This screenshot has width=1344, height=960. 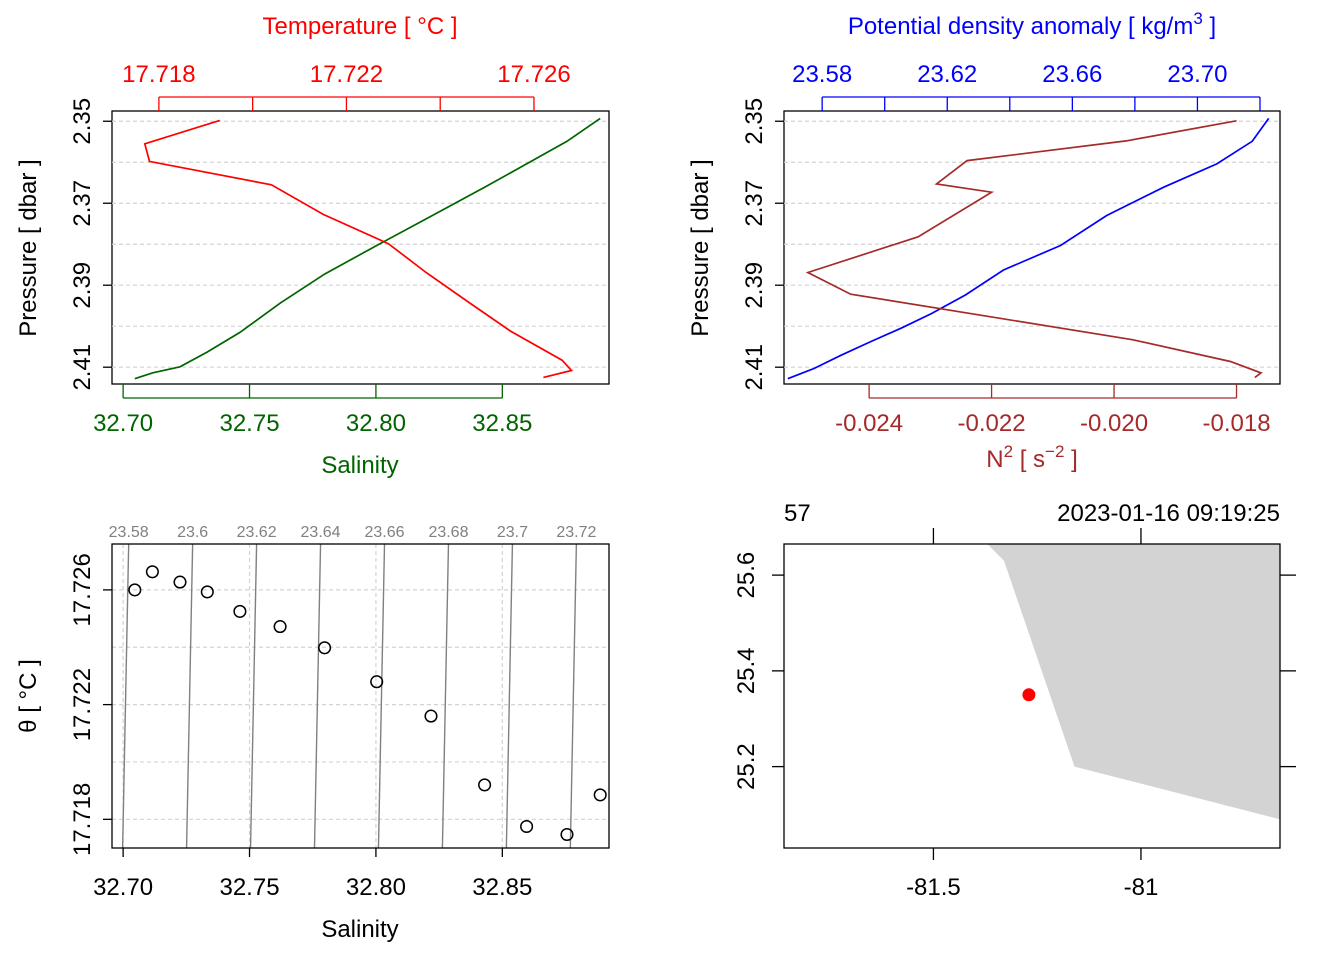 What do you see at coordinates (249, 887) in the screenshot?
I see `x-tick-label: 32.75` at bounding box center [249, 887].